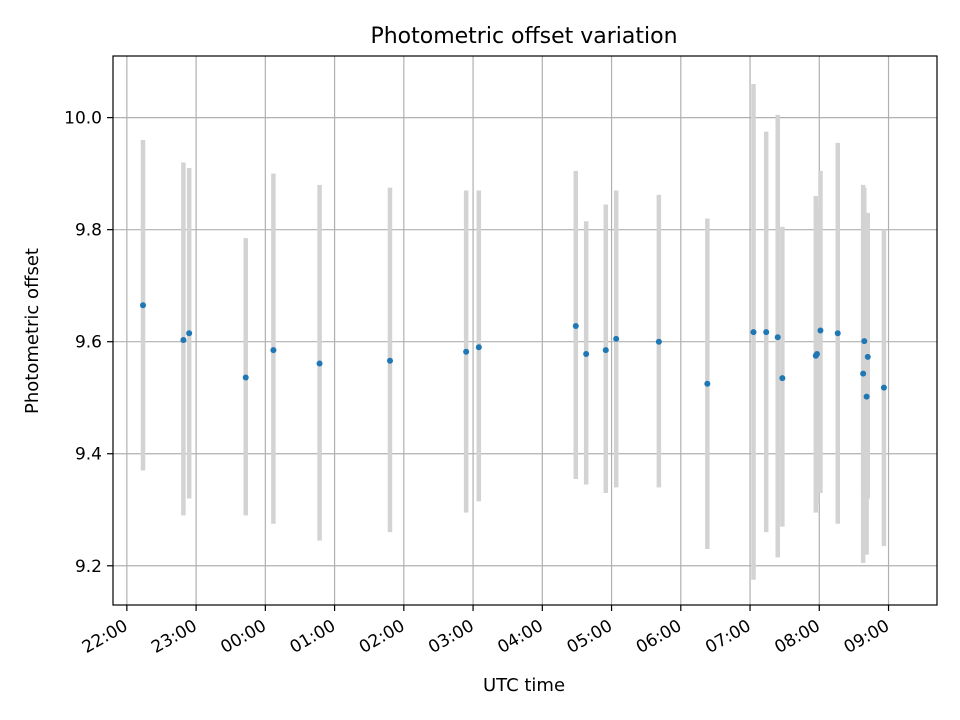 The width and height of the screenshot is (960, 720). Describe the element at coordinates (88, 567) in the screenshot. I see `y-tick-label: 9.2` at that location.